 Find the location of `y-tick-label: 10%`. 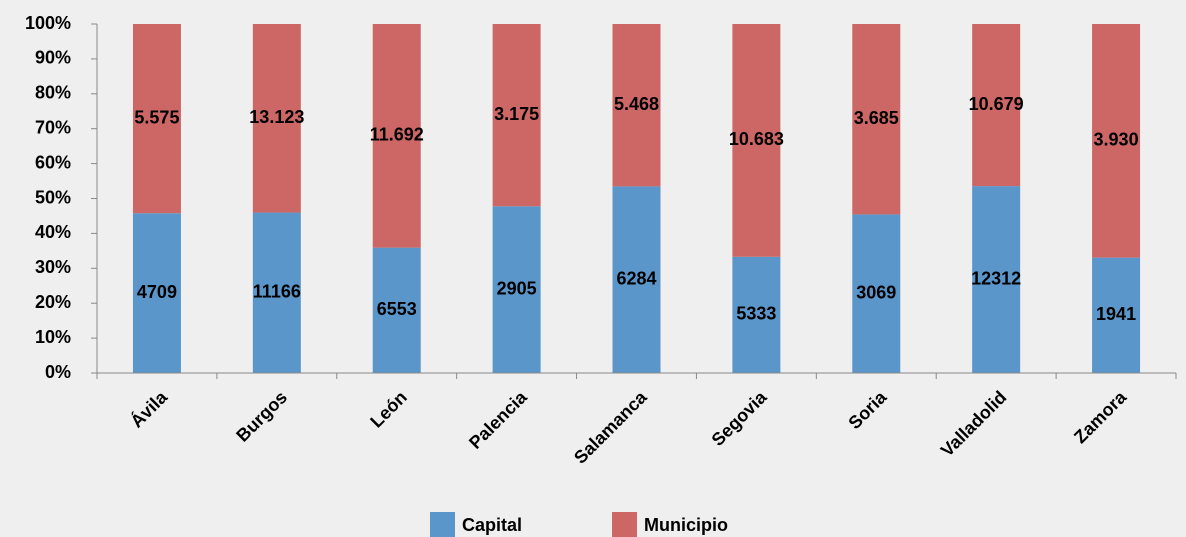

y-tick-label: 10% is located at coordinates (53, 337).